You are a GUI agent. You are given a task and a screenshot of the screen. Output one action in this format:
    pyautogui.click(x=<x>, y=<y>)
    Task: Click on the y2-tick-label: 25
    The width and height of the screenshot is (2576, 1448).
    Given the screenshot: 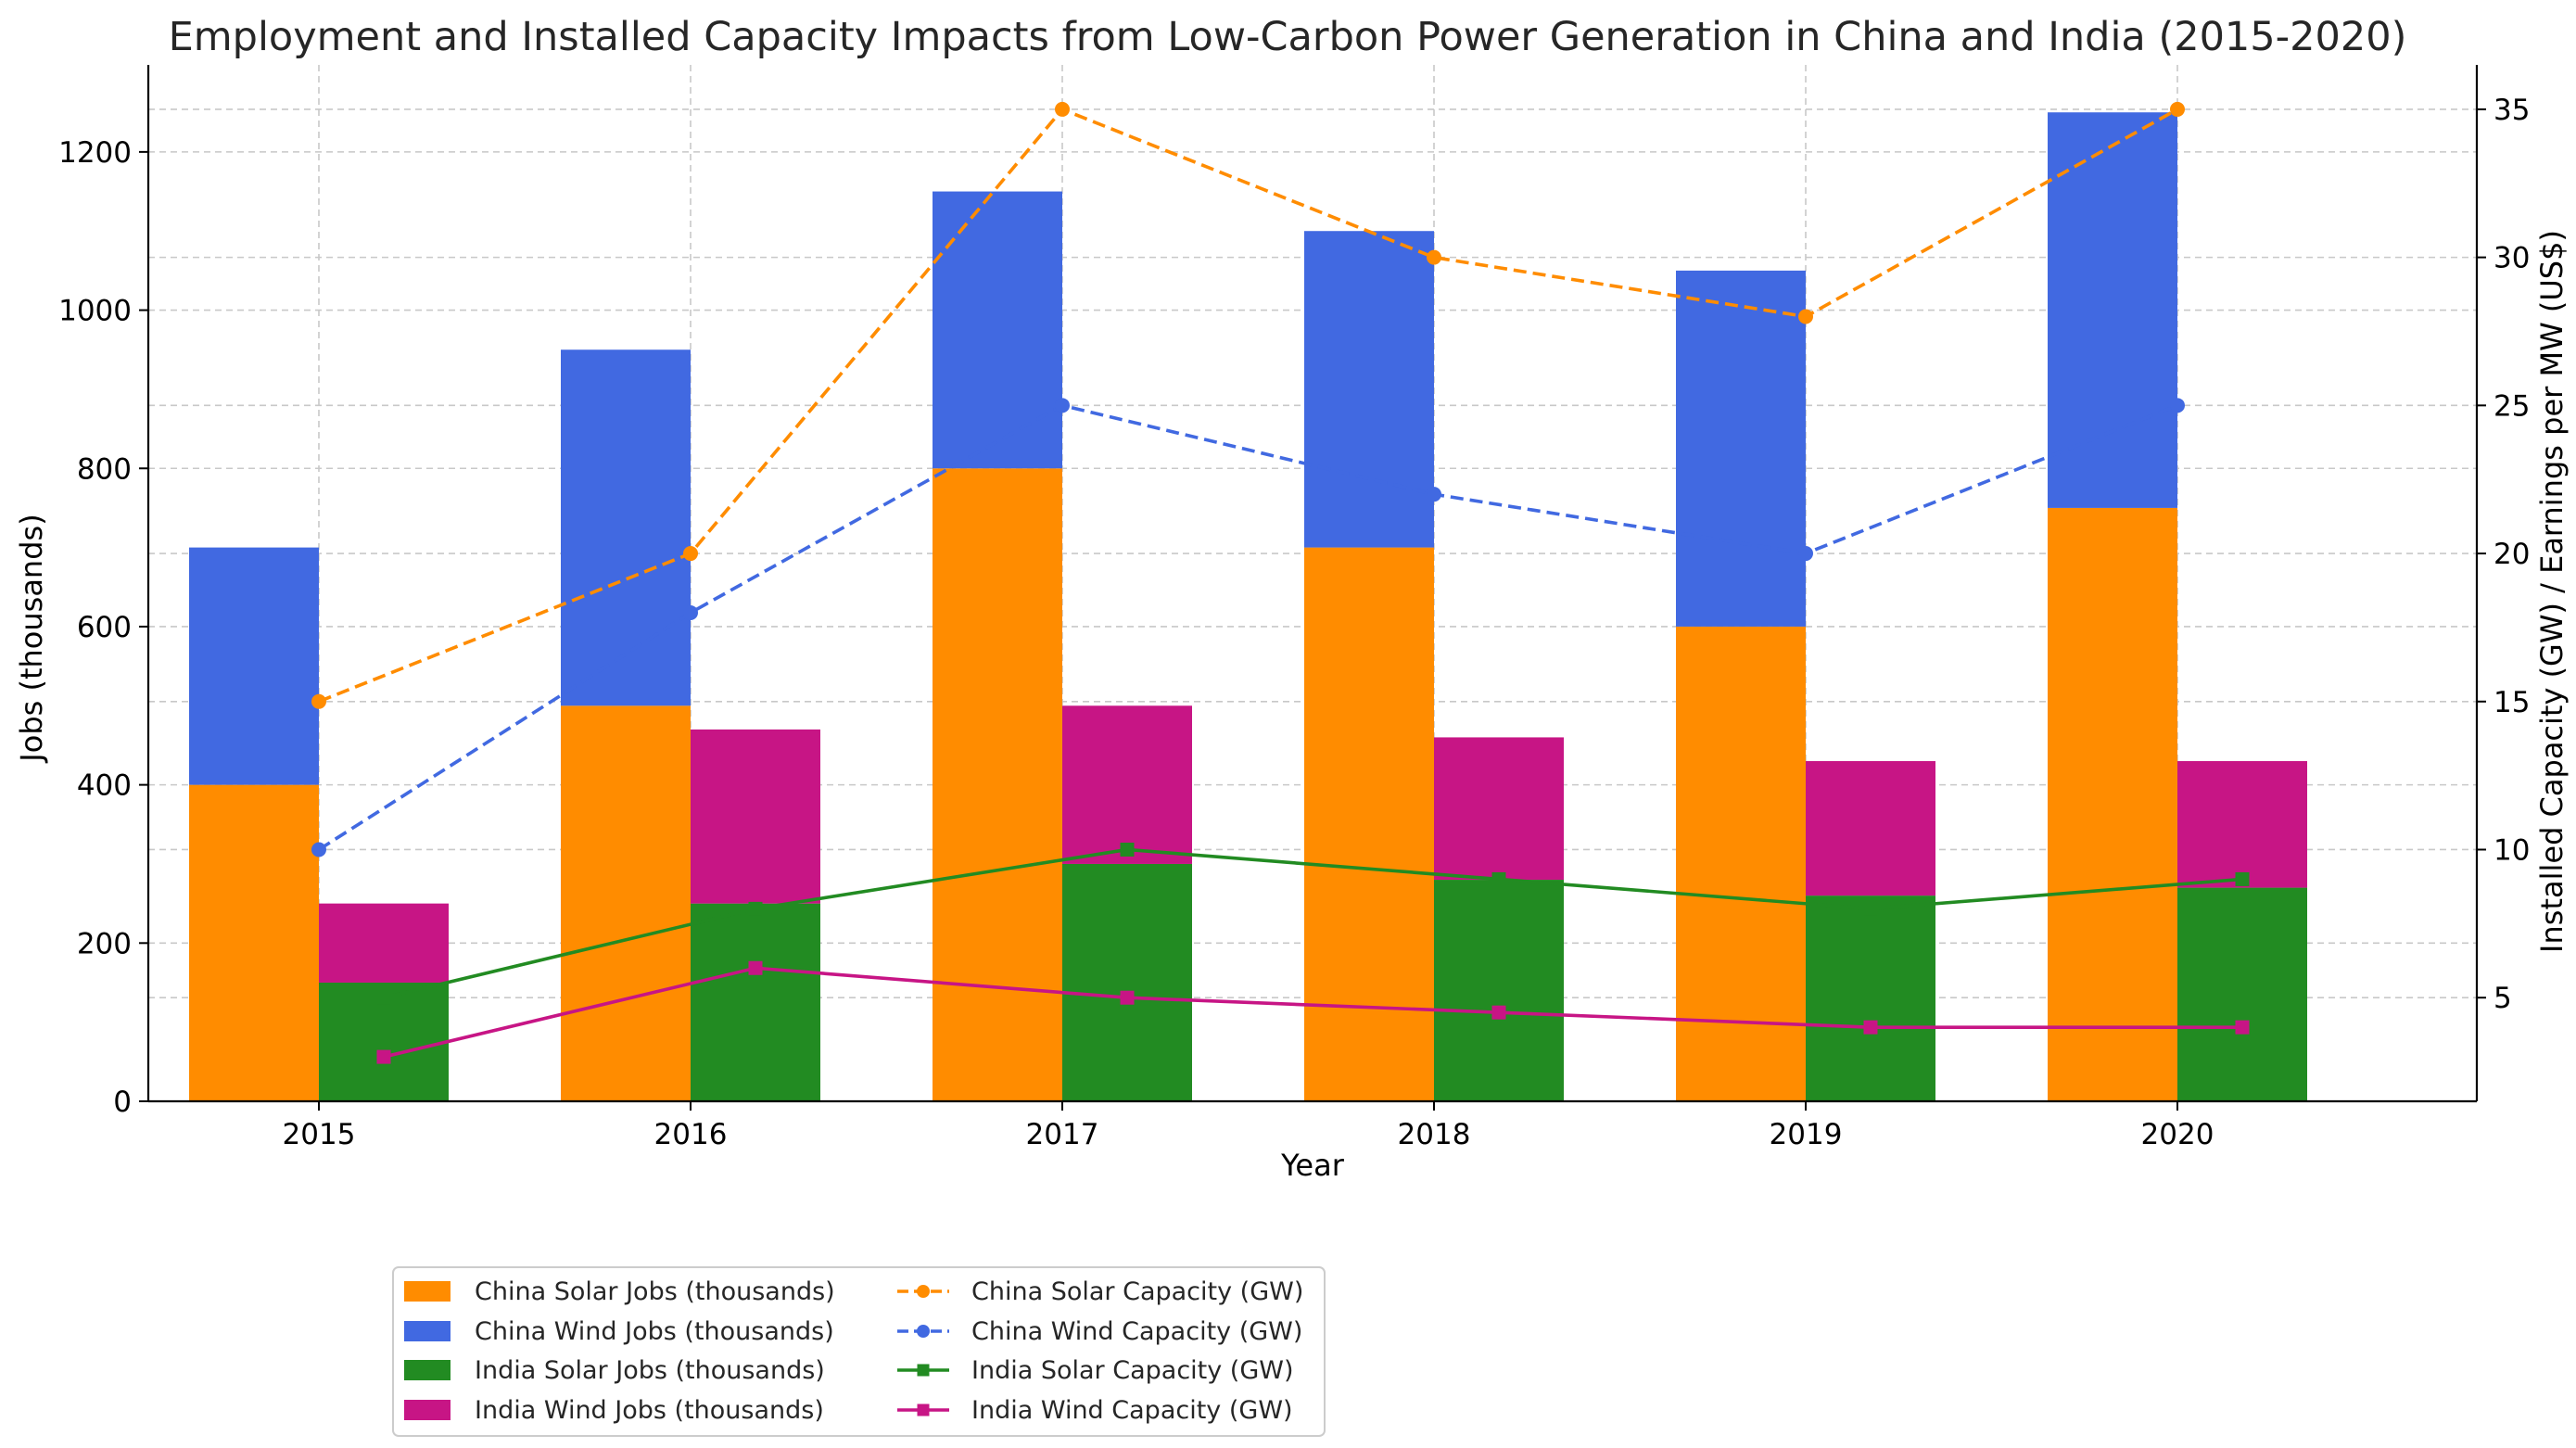 What is the action you would take?
    pyautogui.click(x=2512, y=406)
    